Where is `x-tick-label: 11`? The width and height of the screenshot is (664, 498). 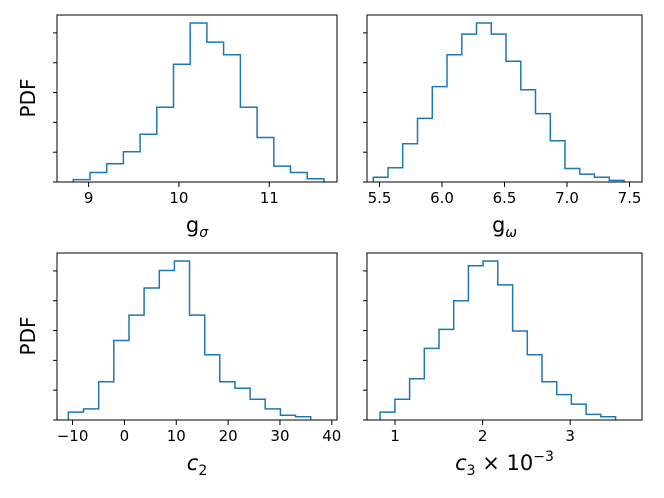 x-tick-label: 11 is located at coordinates (269, 198).